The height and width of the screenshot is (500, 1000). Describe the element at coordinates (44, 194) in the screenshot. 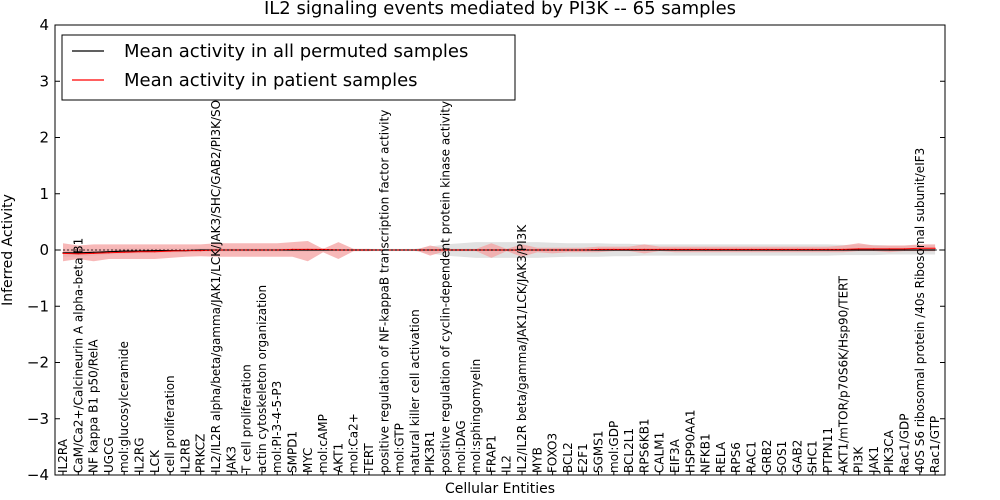

I see `y-tick-label: 1` at that location.